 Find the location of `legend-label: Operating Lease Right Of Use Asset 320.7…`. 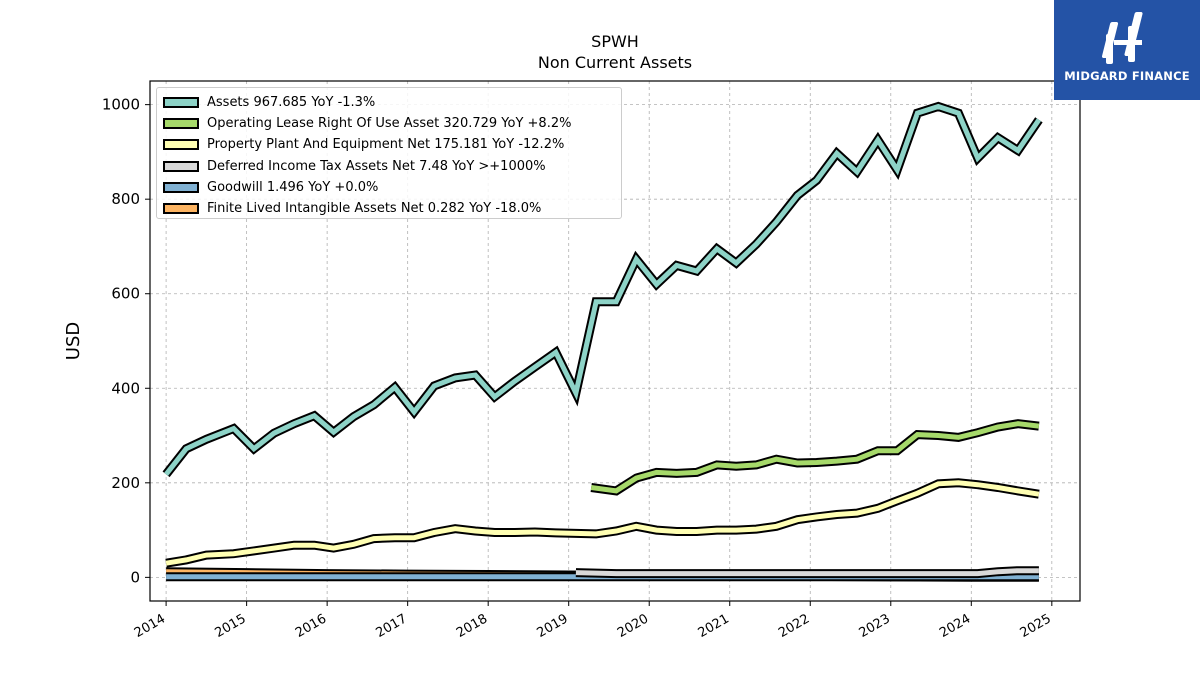

legend-label: Operating Lease Right Of Use Asset 320.7… is located at coordinates (389, 124).